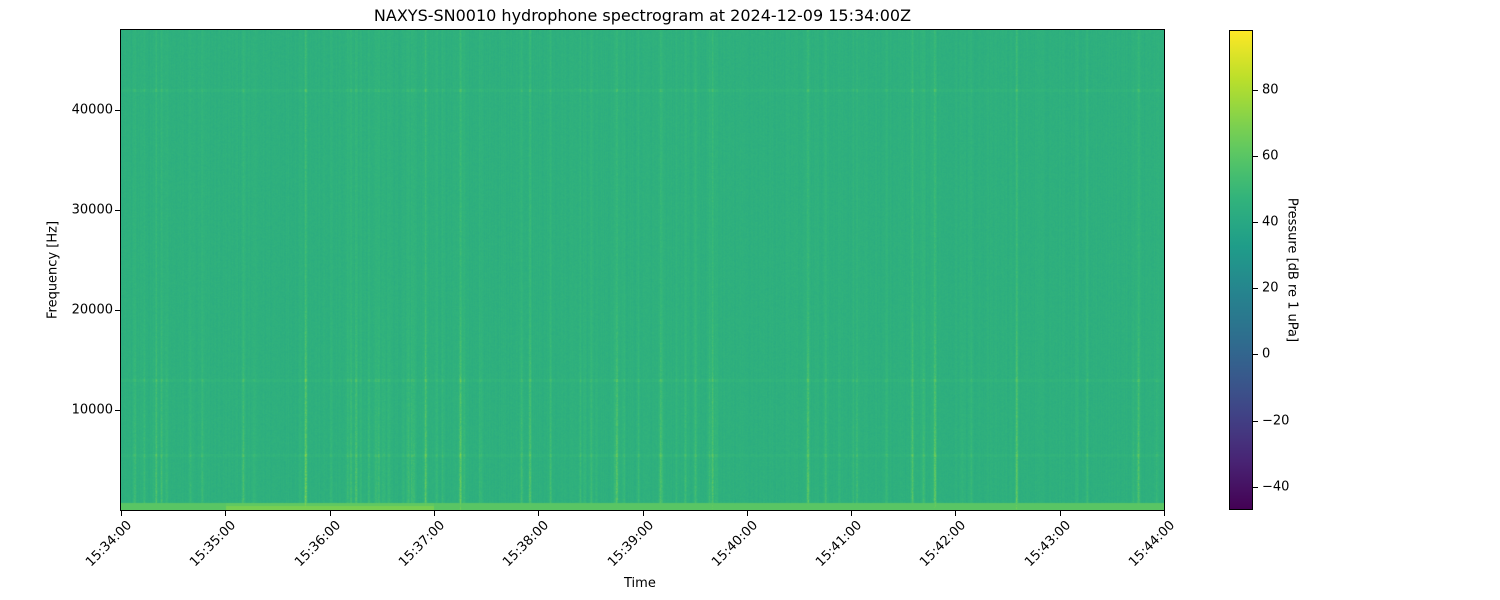 The height and width of the screenshot is (600, 1500). I want to click on y-tick-label: 10000, so click(92, 410).